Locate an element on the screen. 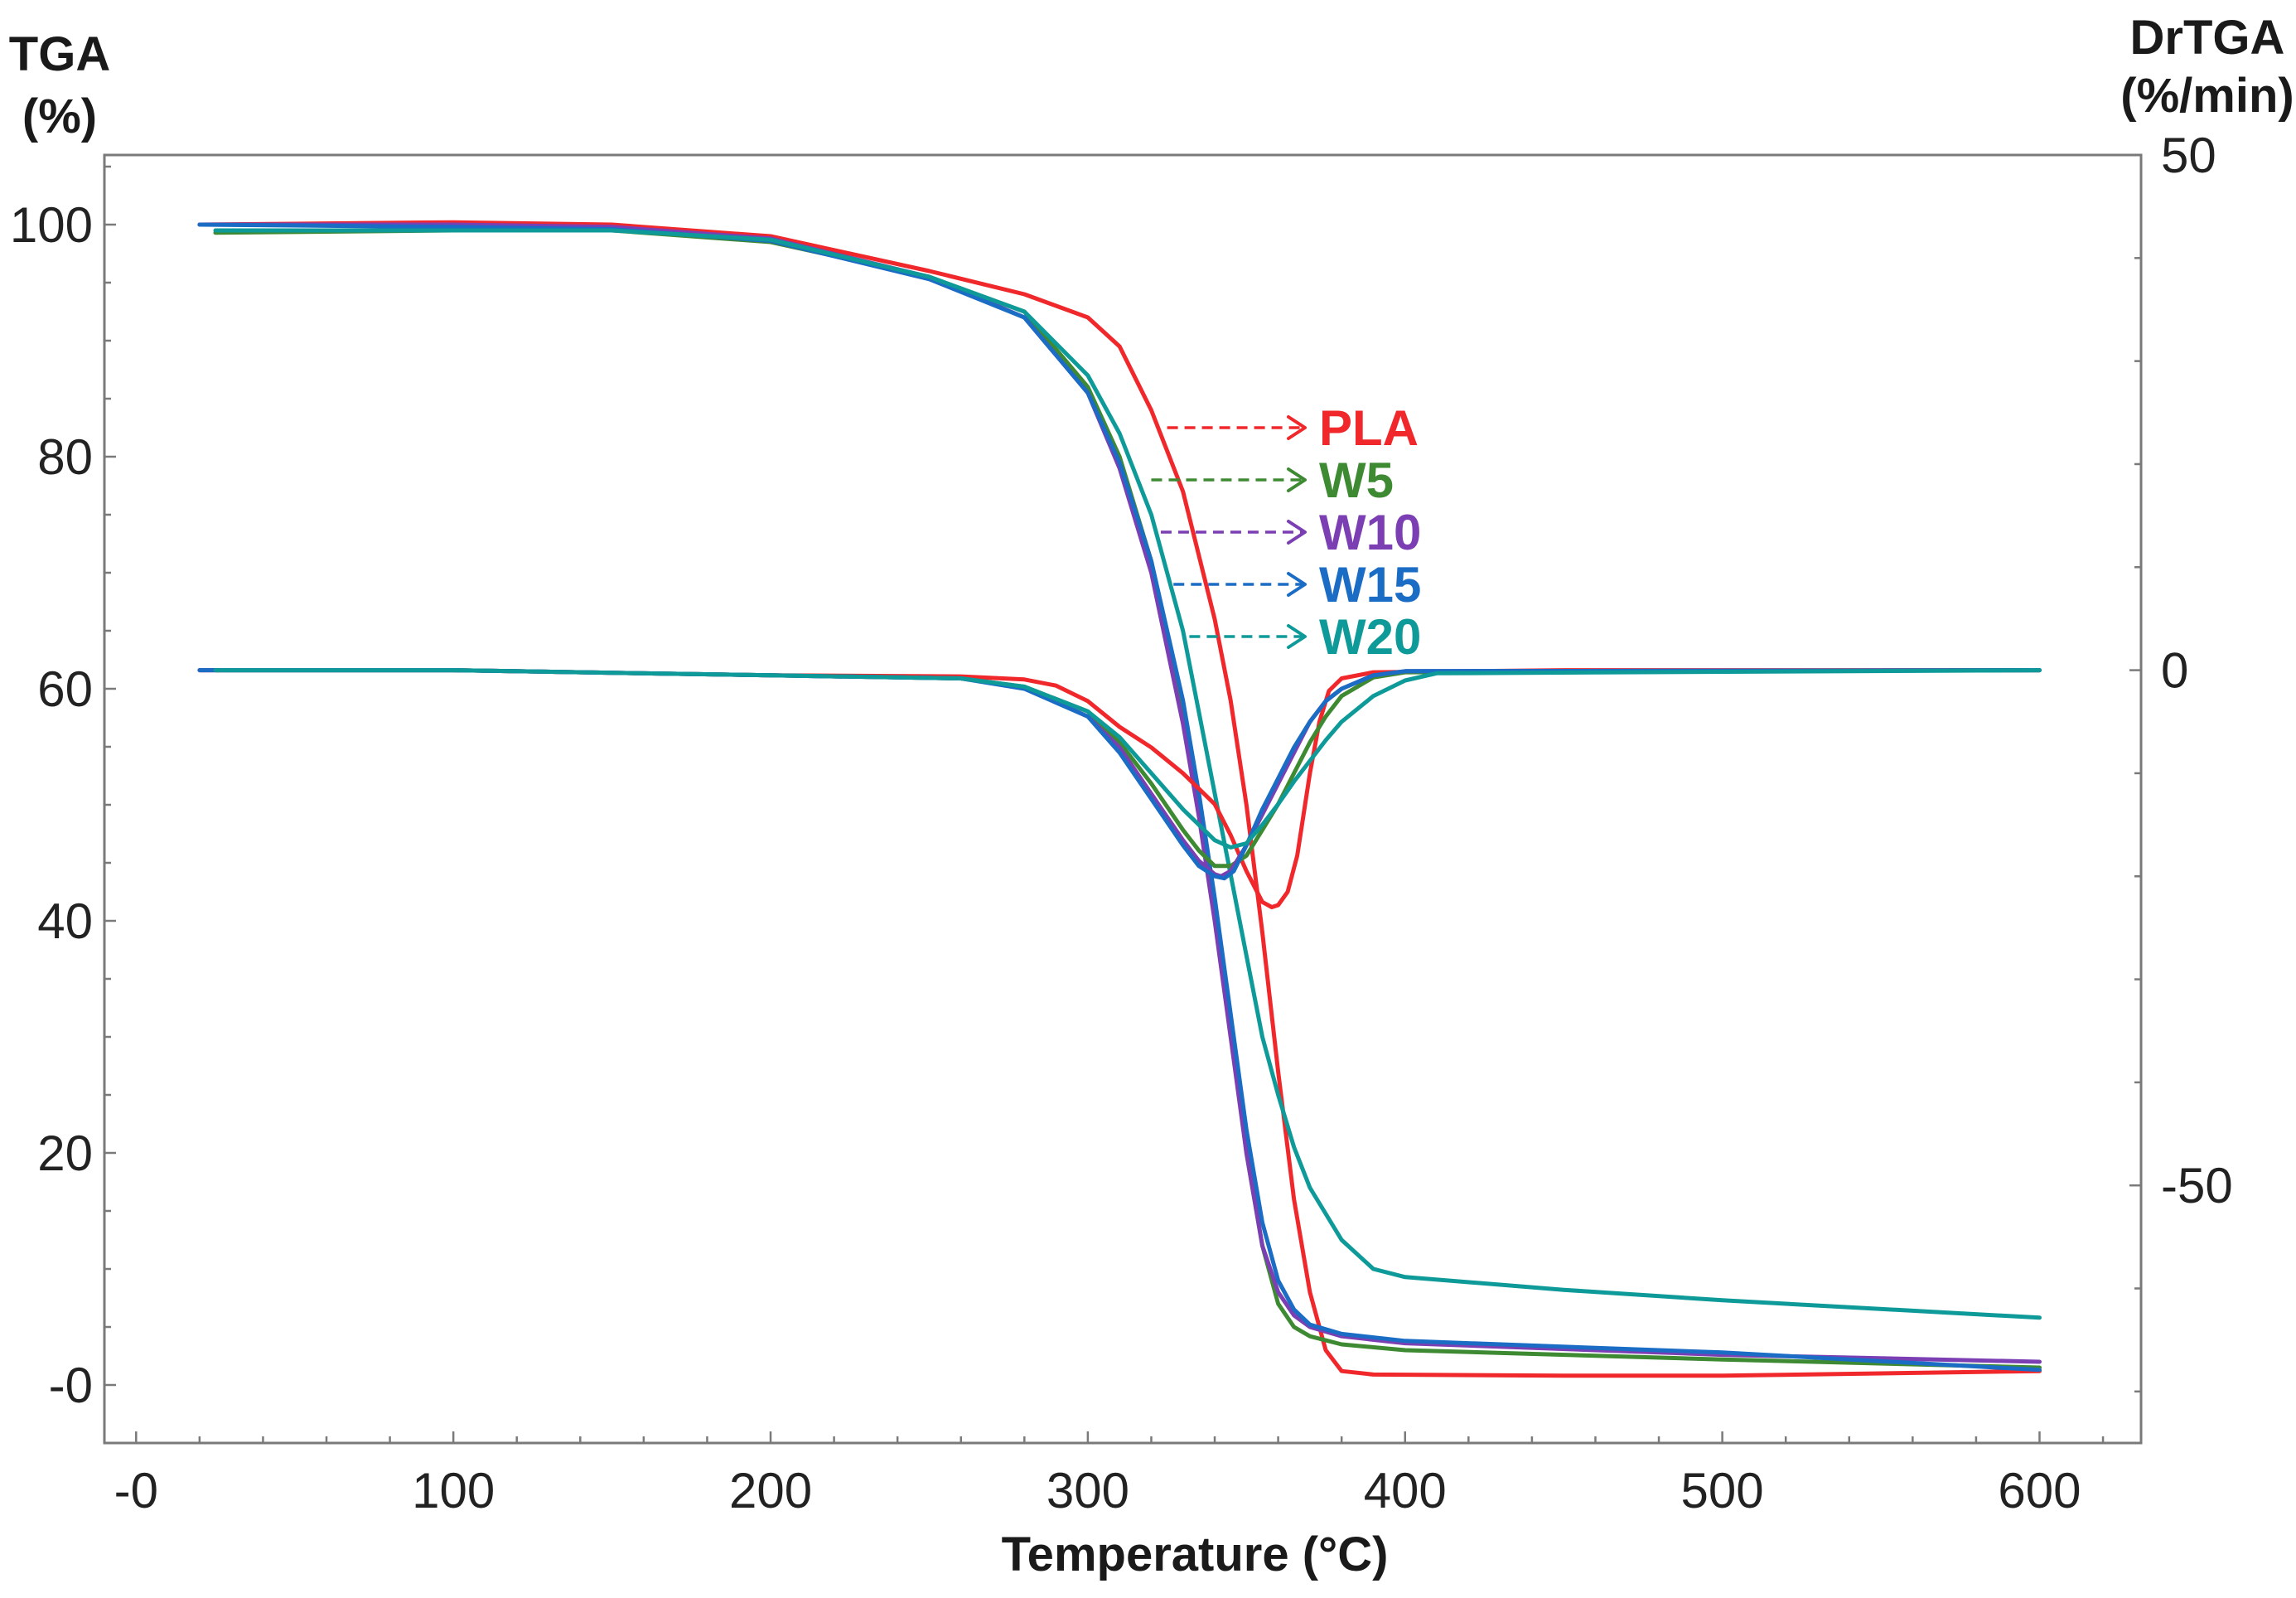  w20-legend-label: W20 is located at coordinates (1370, 637).